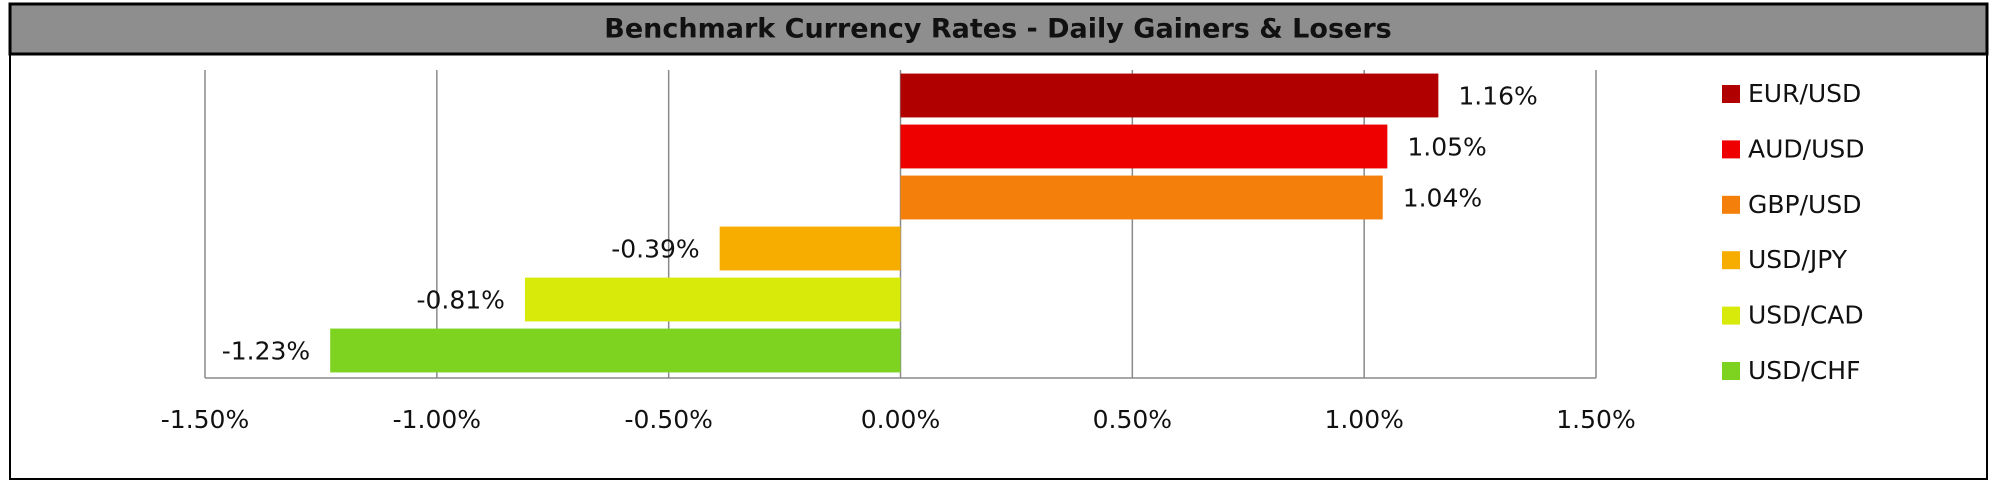  What do you see at coordinates (1363, 419) in the screenshot?
I see `x-tick-label: 1.00%` at bounding box center [1363, 419].